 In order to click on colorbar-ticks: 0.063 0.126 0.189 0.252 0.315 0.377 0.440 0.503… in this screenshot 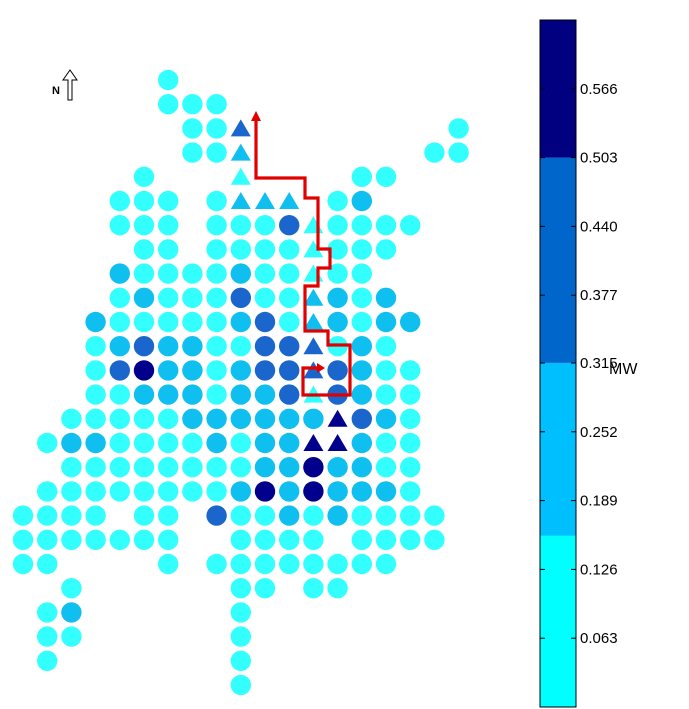, I will do `click(579, 364)`.